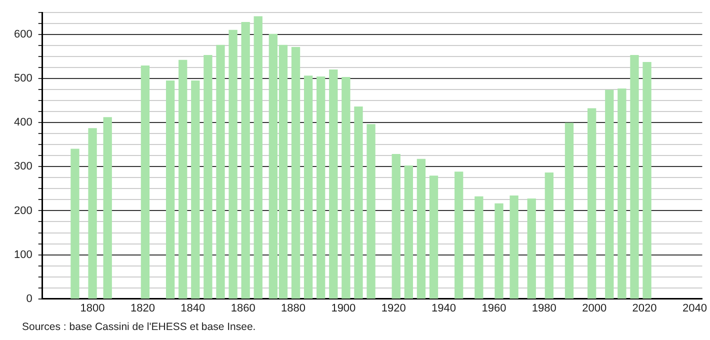 This screenshot has height=340, width=710. I want to click on y-tick-label: 500, so click(23, 78).